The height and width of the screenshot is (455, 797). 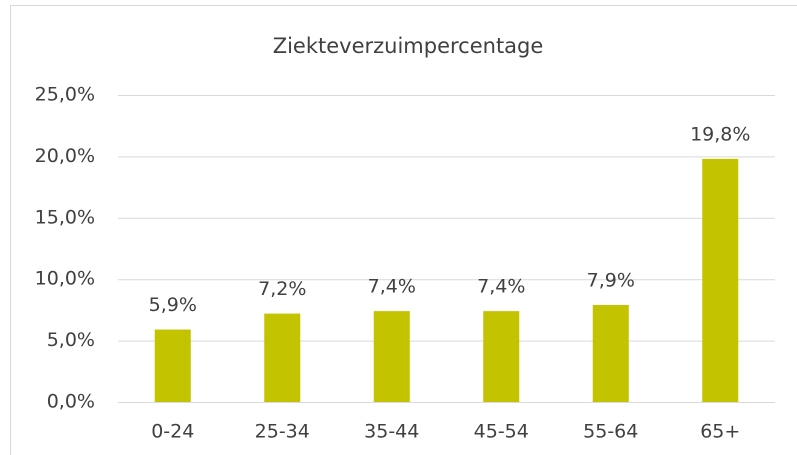 I want to click on y-tick-label: 25,0%, so click(x=65, y=95).